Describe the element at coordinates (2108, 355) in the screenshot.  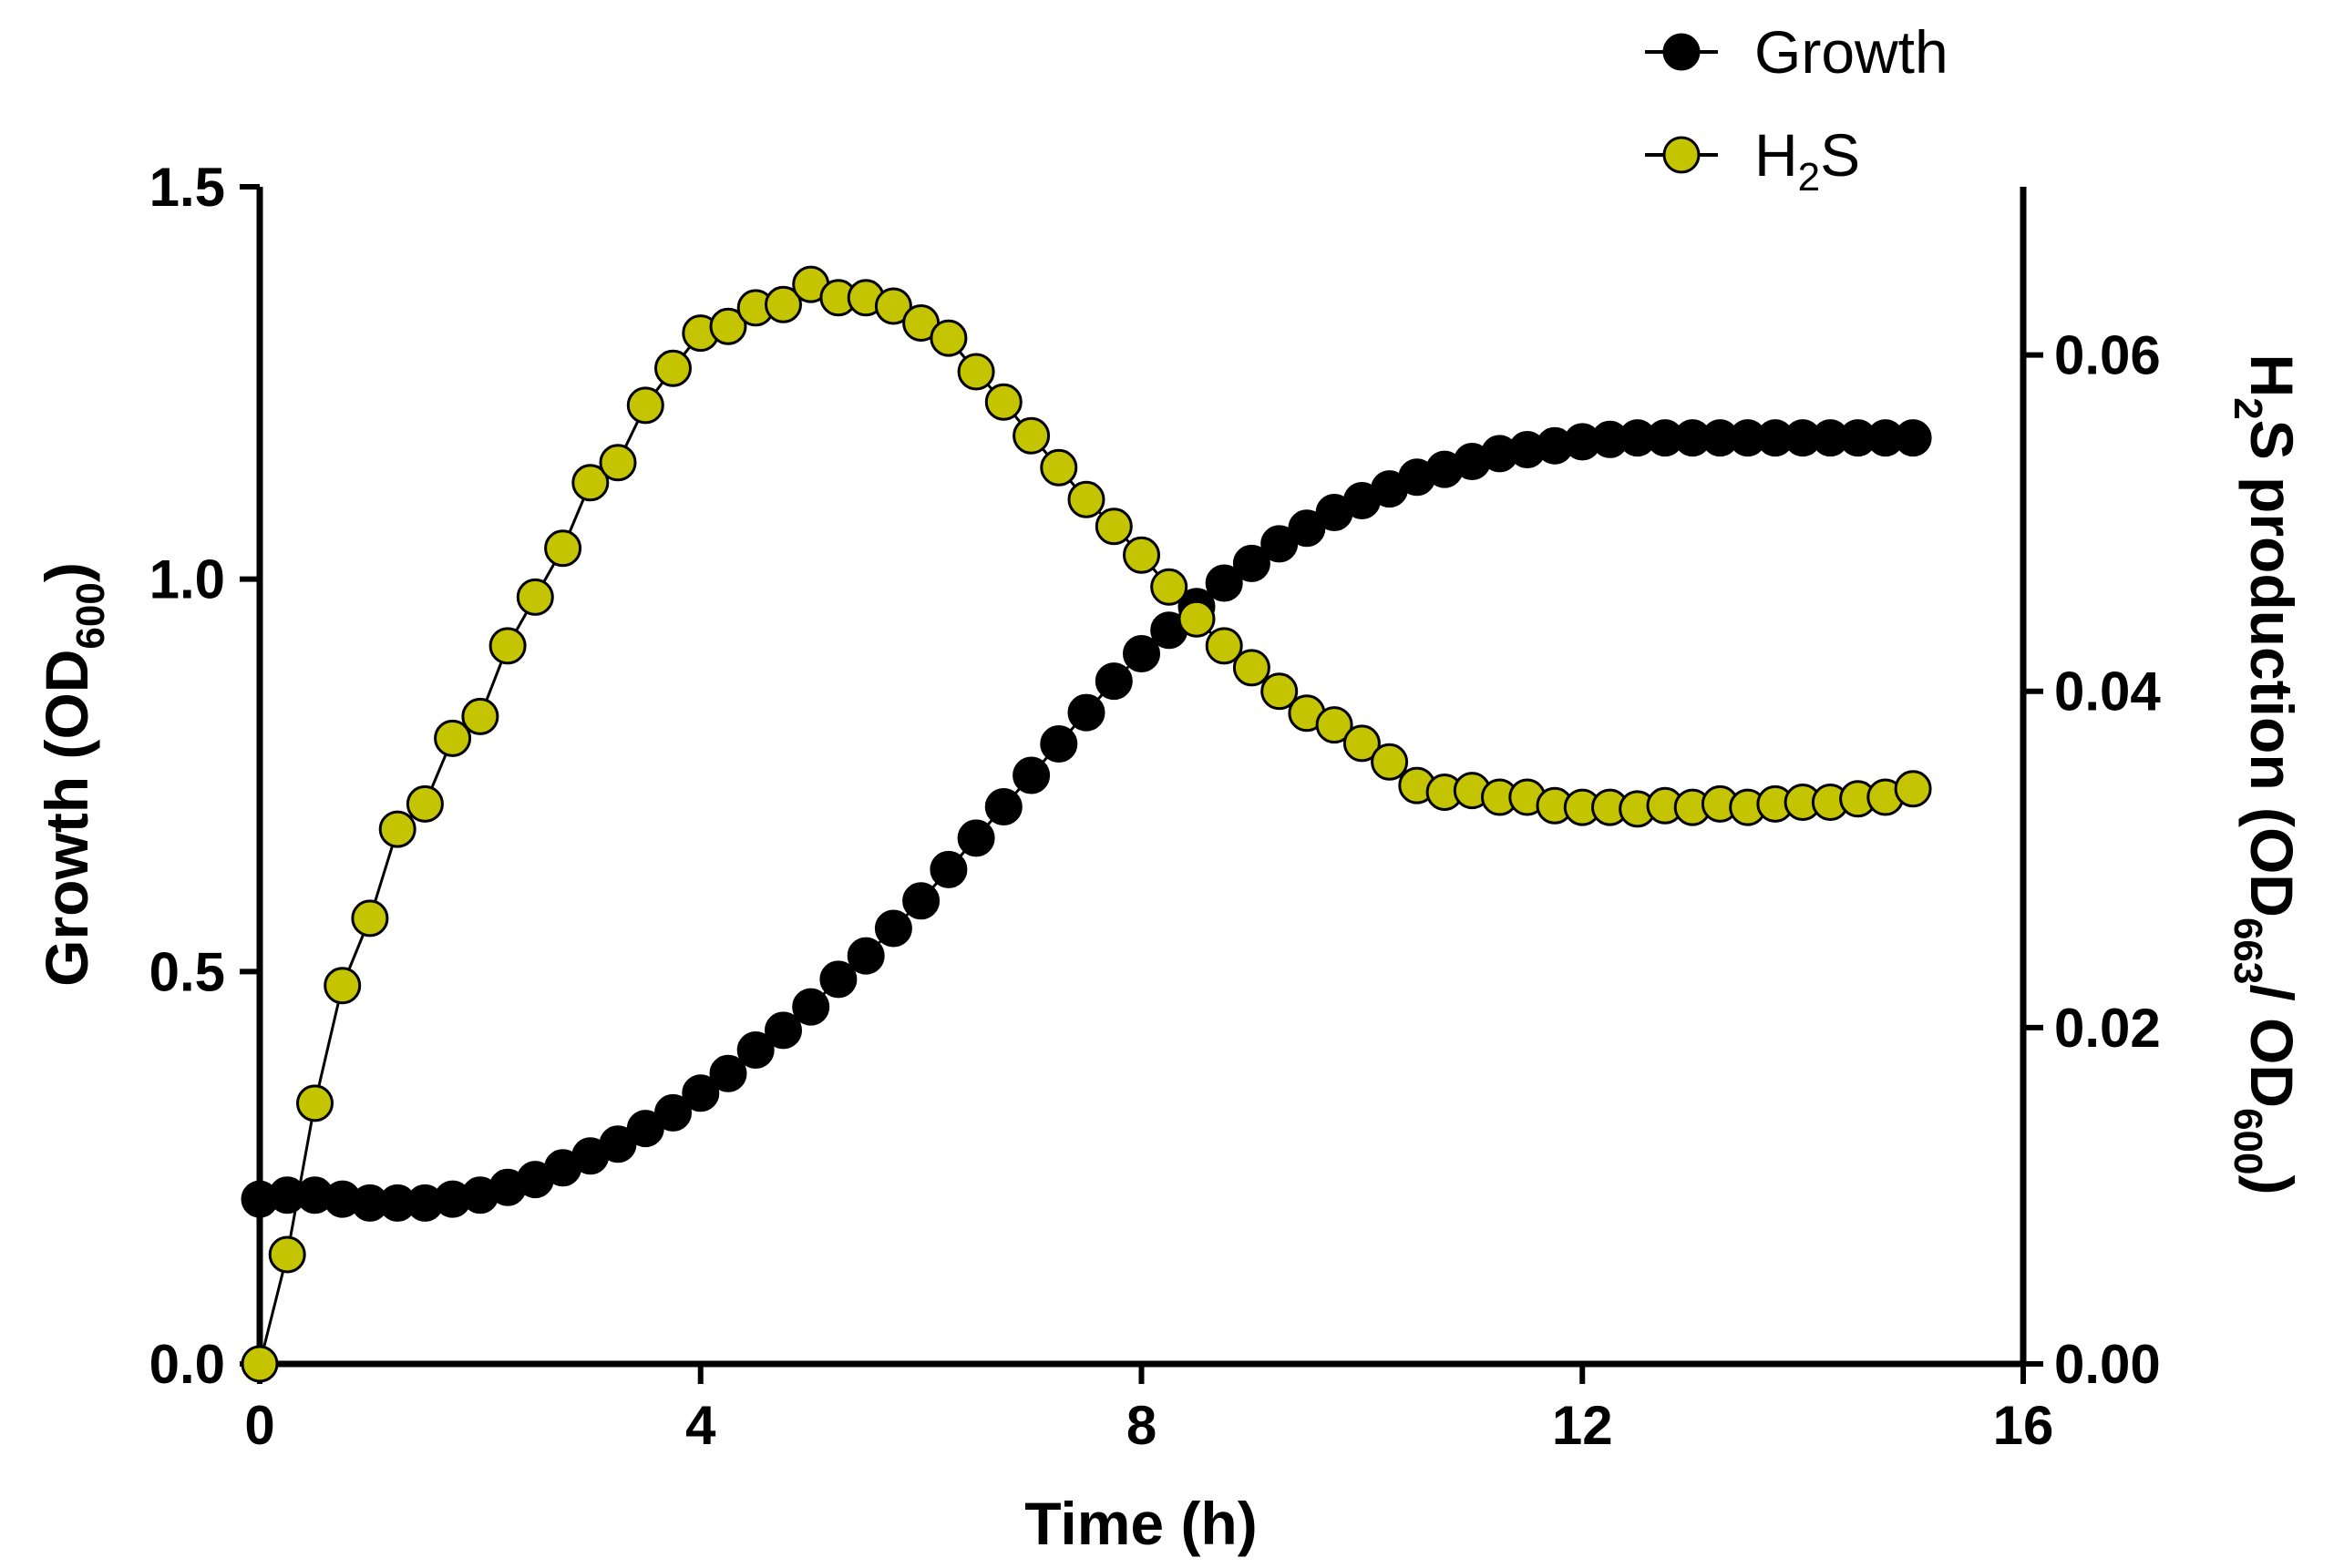
I see `y2-tick-label: 0.06` at that location.